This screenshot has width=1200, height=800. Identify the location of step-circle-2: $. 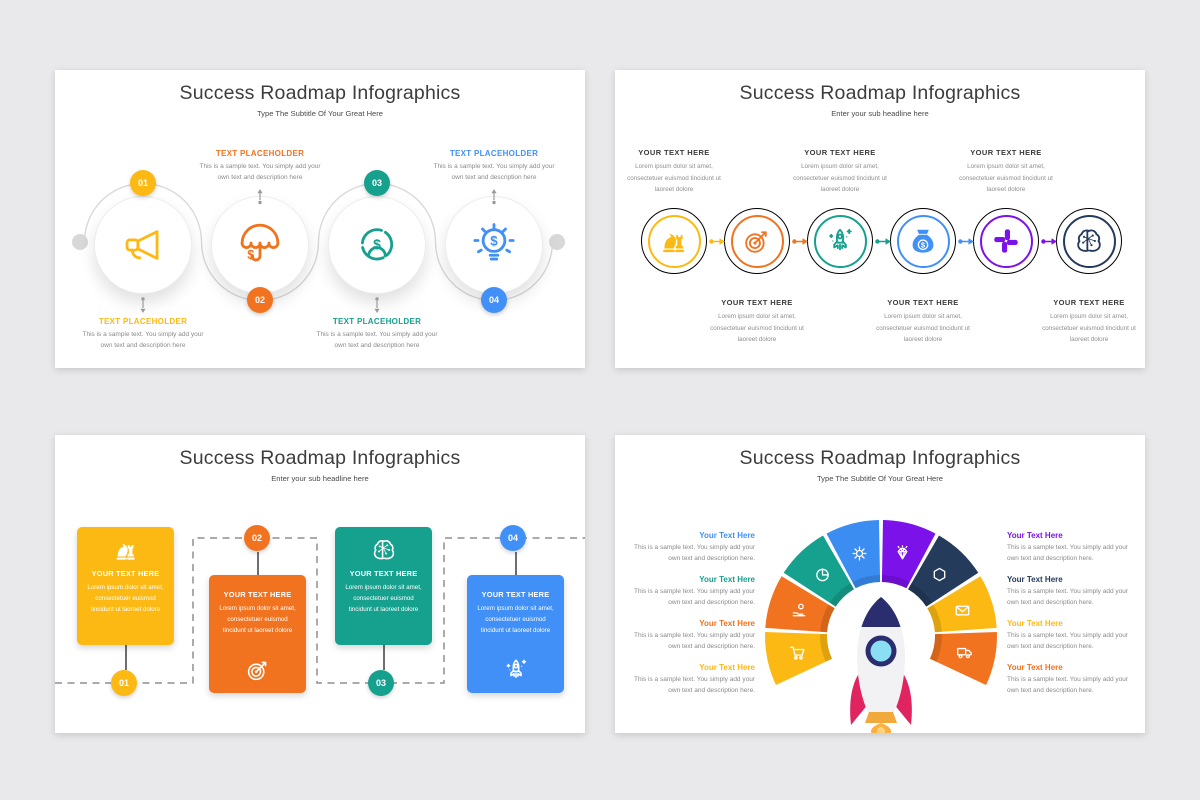
(260, 245).